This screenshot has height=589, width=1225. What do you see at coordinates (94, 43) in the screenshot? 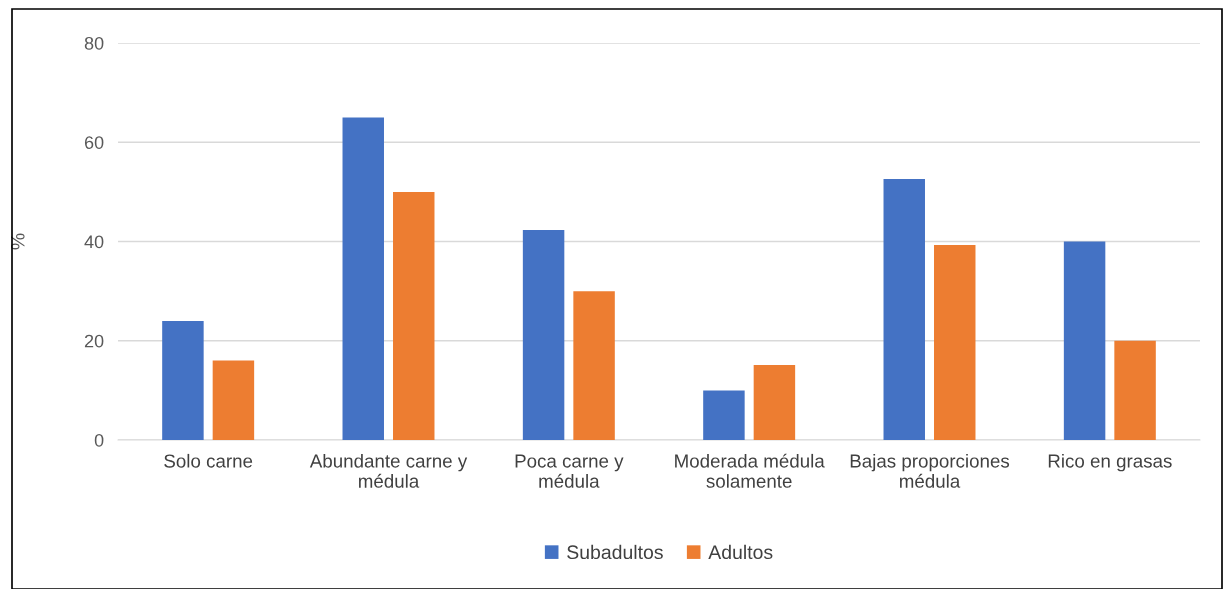
I see `y-tick-label: 80` at bounding box center [94, 43].